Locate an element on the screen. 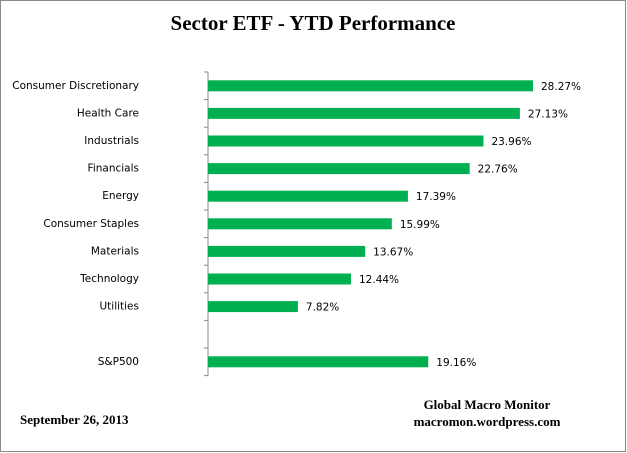  value-label: 22.76% is located at coordinates (498, 170).